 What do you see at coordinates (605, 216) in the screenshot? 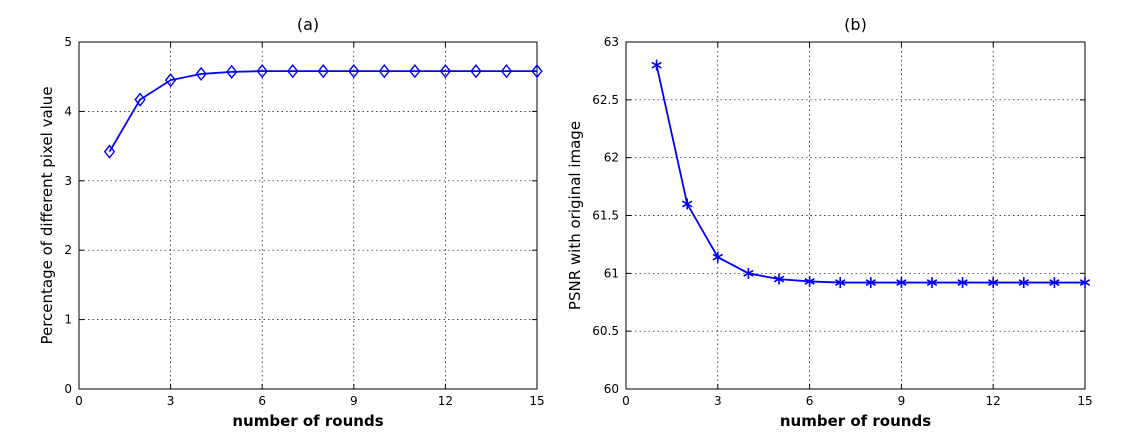
I see `y-tick-label: 61.5` at bounding box center [605, 216].